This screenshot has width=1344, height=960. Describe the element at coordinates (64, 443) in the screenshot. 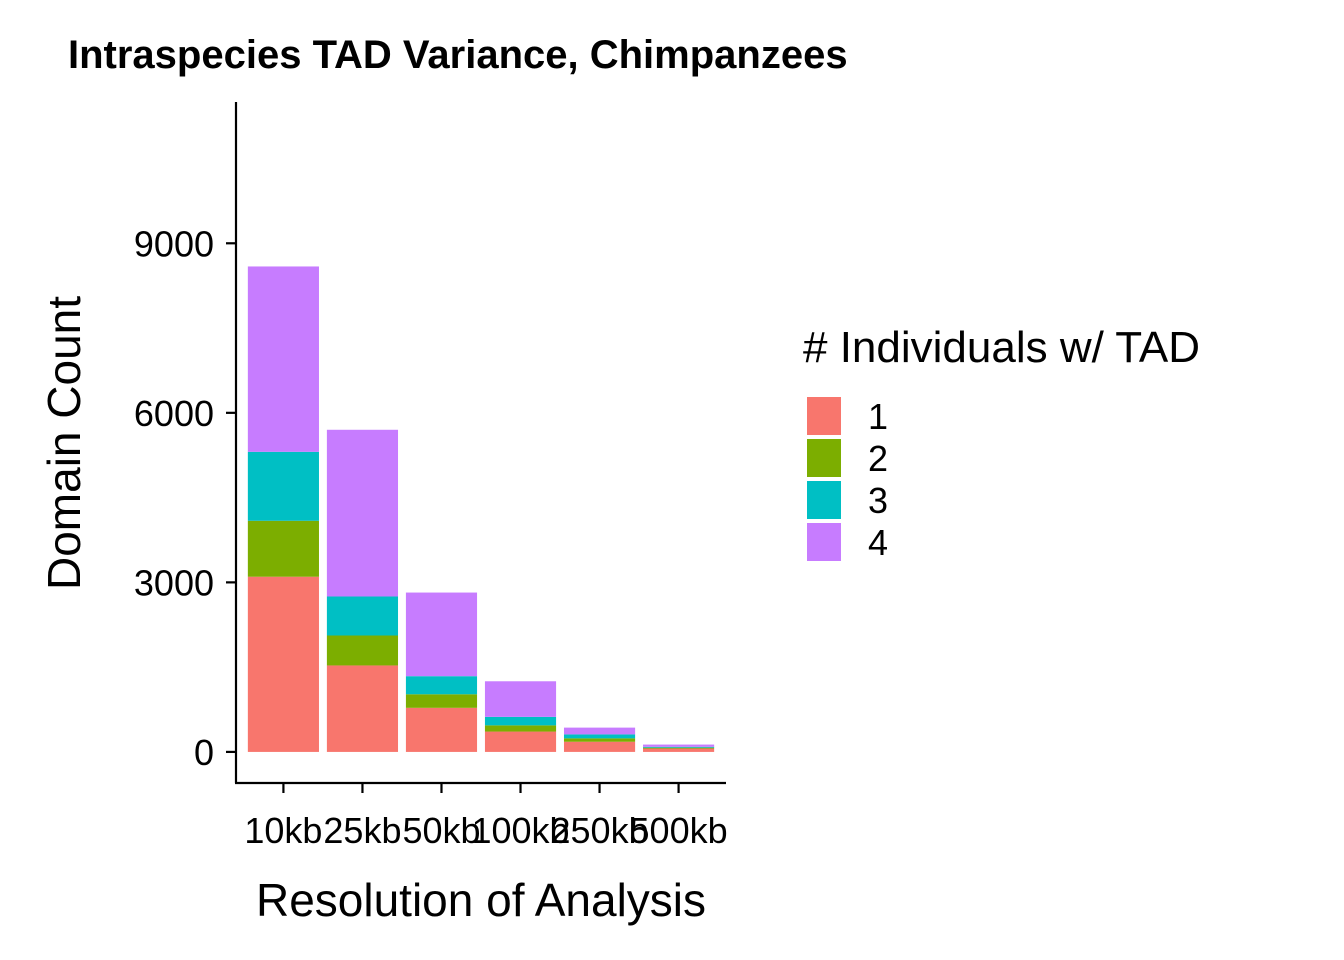

I see `y-axis-title: Domain Count` at that location.